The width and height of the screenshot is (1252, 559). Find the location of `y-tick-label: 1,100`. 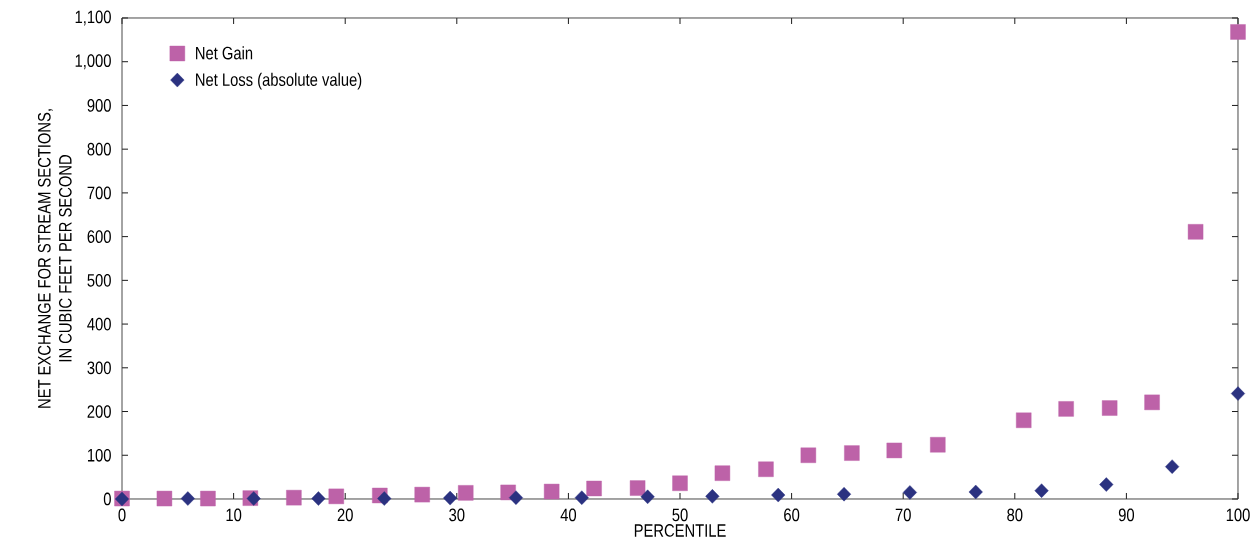

y-tick-label: 1,100 is located at coordinates (93, 18).